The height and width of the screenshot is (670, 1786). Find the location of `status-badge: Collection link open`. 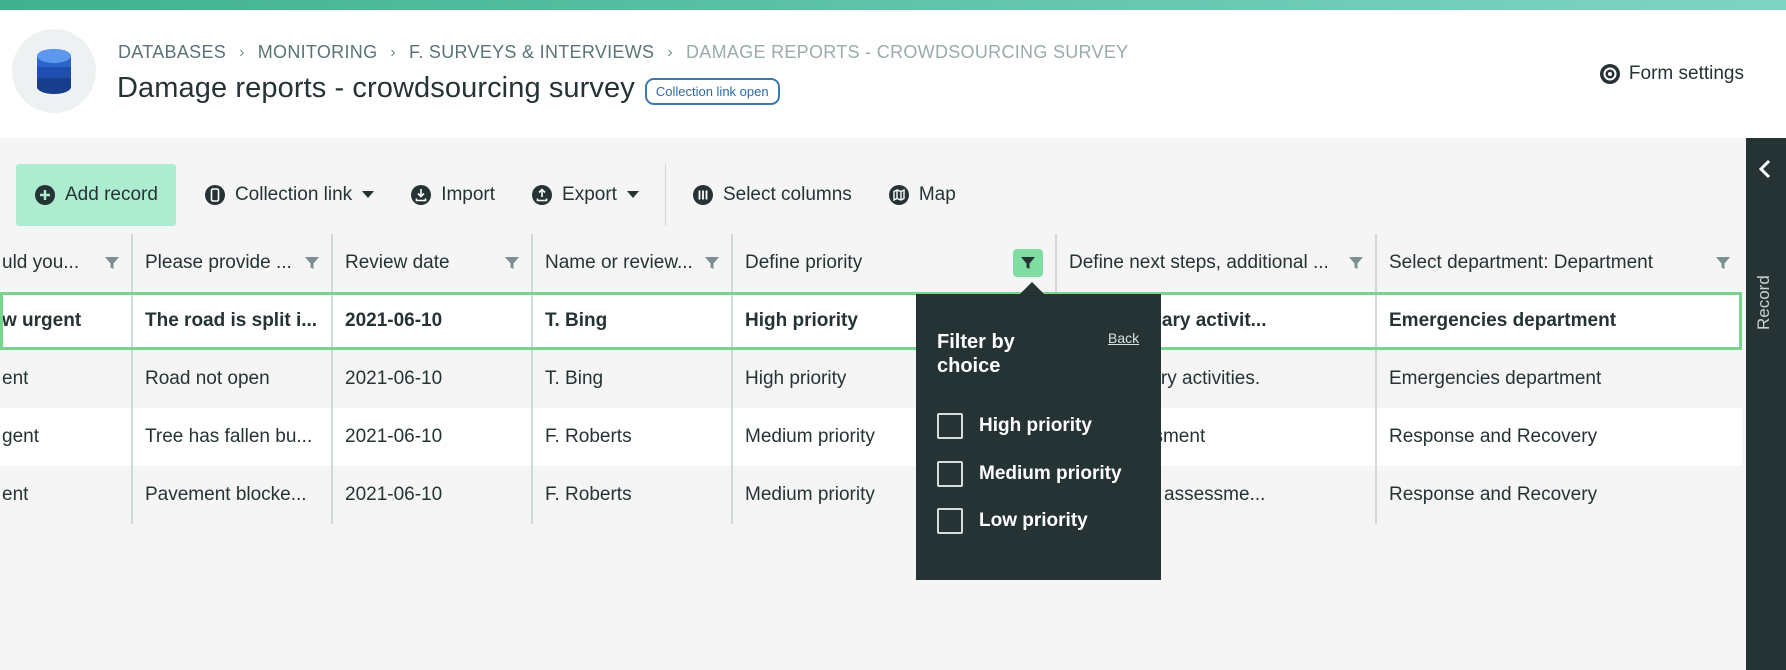

status-badge: Collection link open is located at coordinates (712, 91).